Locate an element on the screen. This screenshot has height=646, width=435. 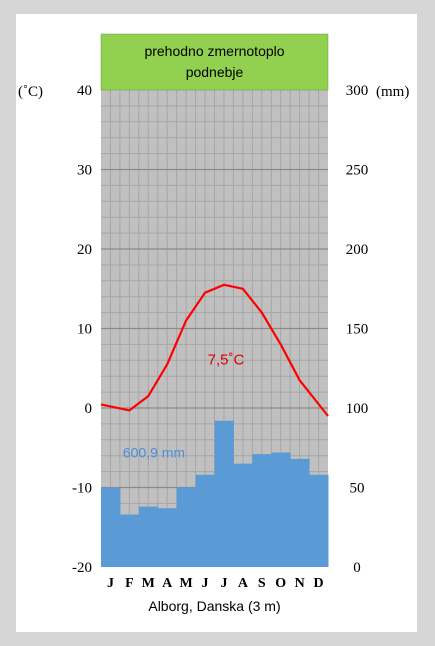
month-label: O is located at coordinates (280, 583).